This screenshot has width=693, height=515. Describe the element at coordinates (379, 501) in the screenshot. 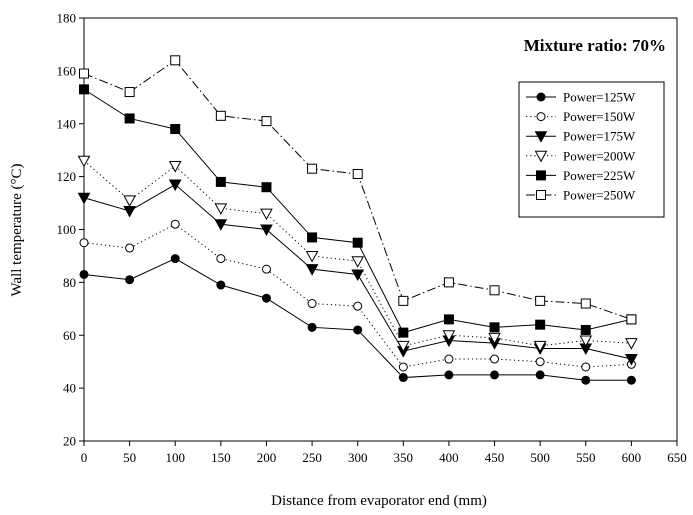

I see `x-axis-label: Distance from evaporator end (mm)` at that location.